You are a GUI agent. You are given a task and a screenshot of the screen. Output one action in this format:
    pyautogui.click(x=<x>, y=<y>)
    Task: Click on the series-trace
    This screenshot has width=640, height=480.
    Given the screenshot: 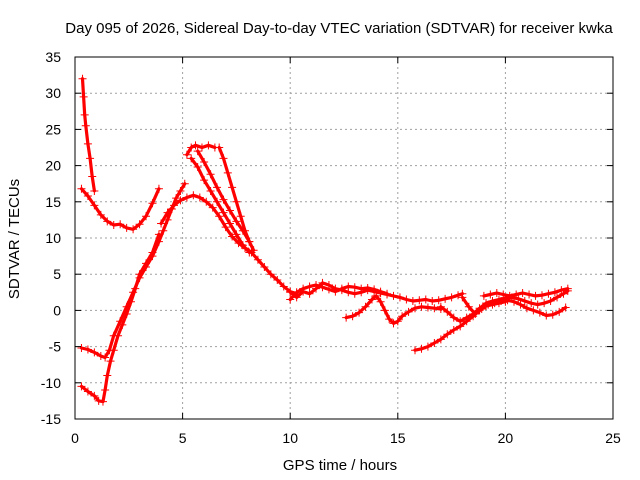 What is the action you would take?
    pyautogui.click(x=120, y=318)
    